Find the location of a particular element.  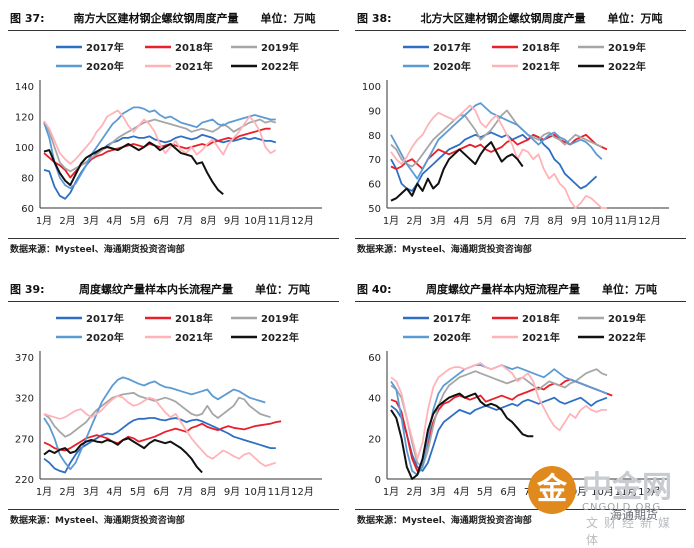

y-tick-label: 320 is located at coordinates (24, 399).